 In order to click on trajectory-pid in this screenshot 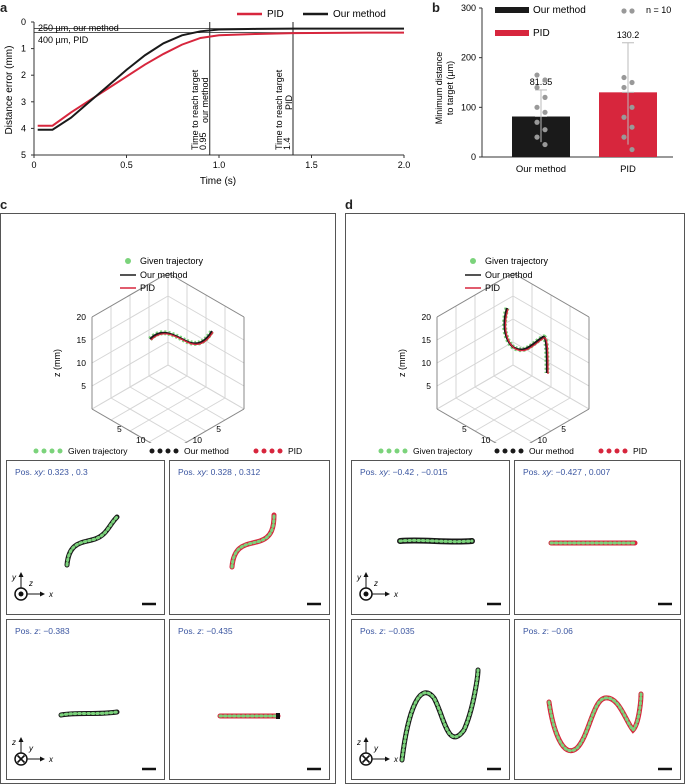, I will do `click(526, 341)`.